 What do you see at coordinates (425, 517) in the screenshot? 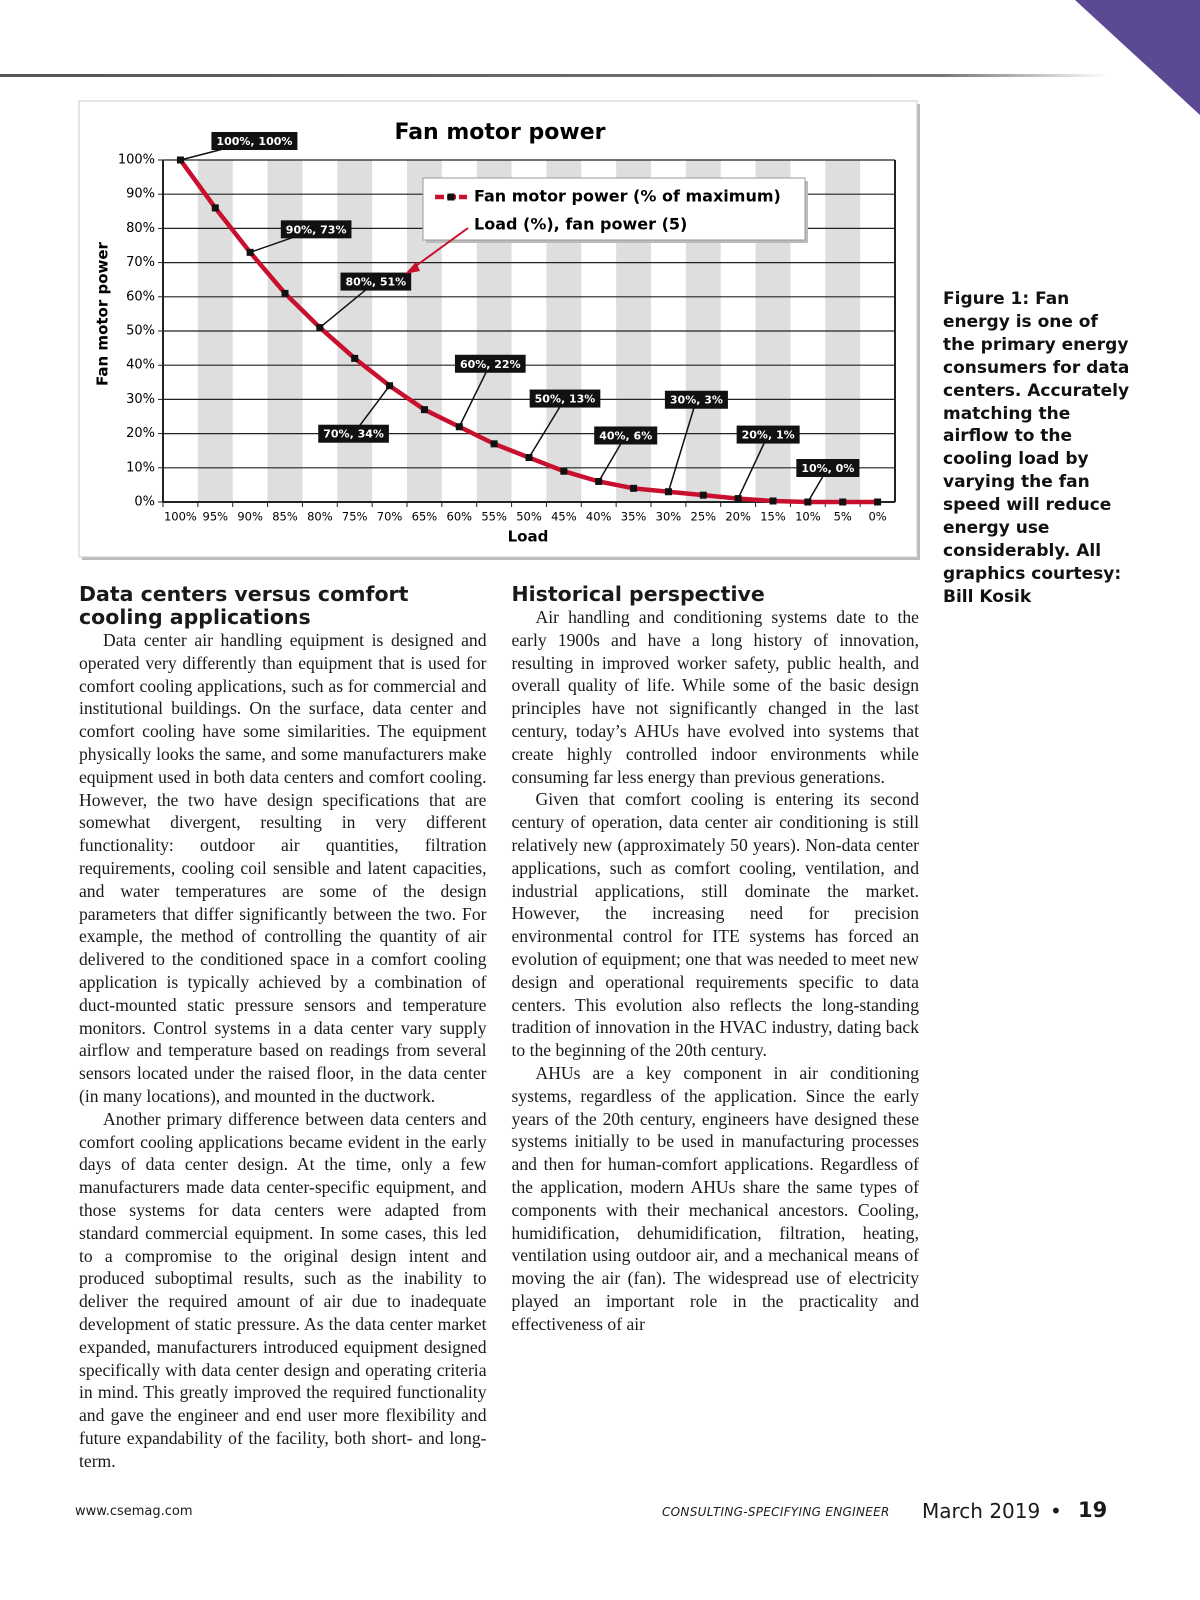
I see `x-tick-label: 65%` at bounding box center [425, 517].